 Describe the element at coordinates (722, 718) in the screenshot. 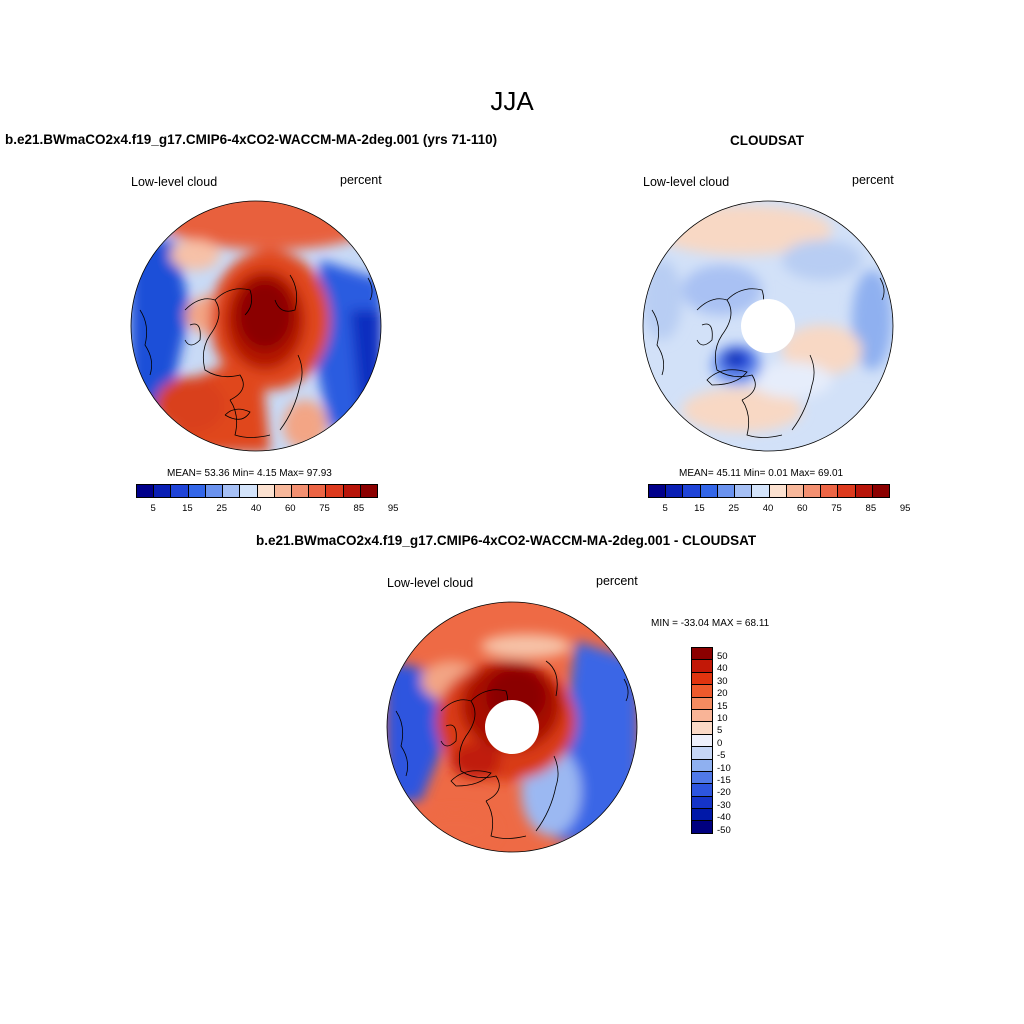

I see `colorbar-tick-label: 10` at that location.